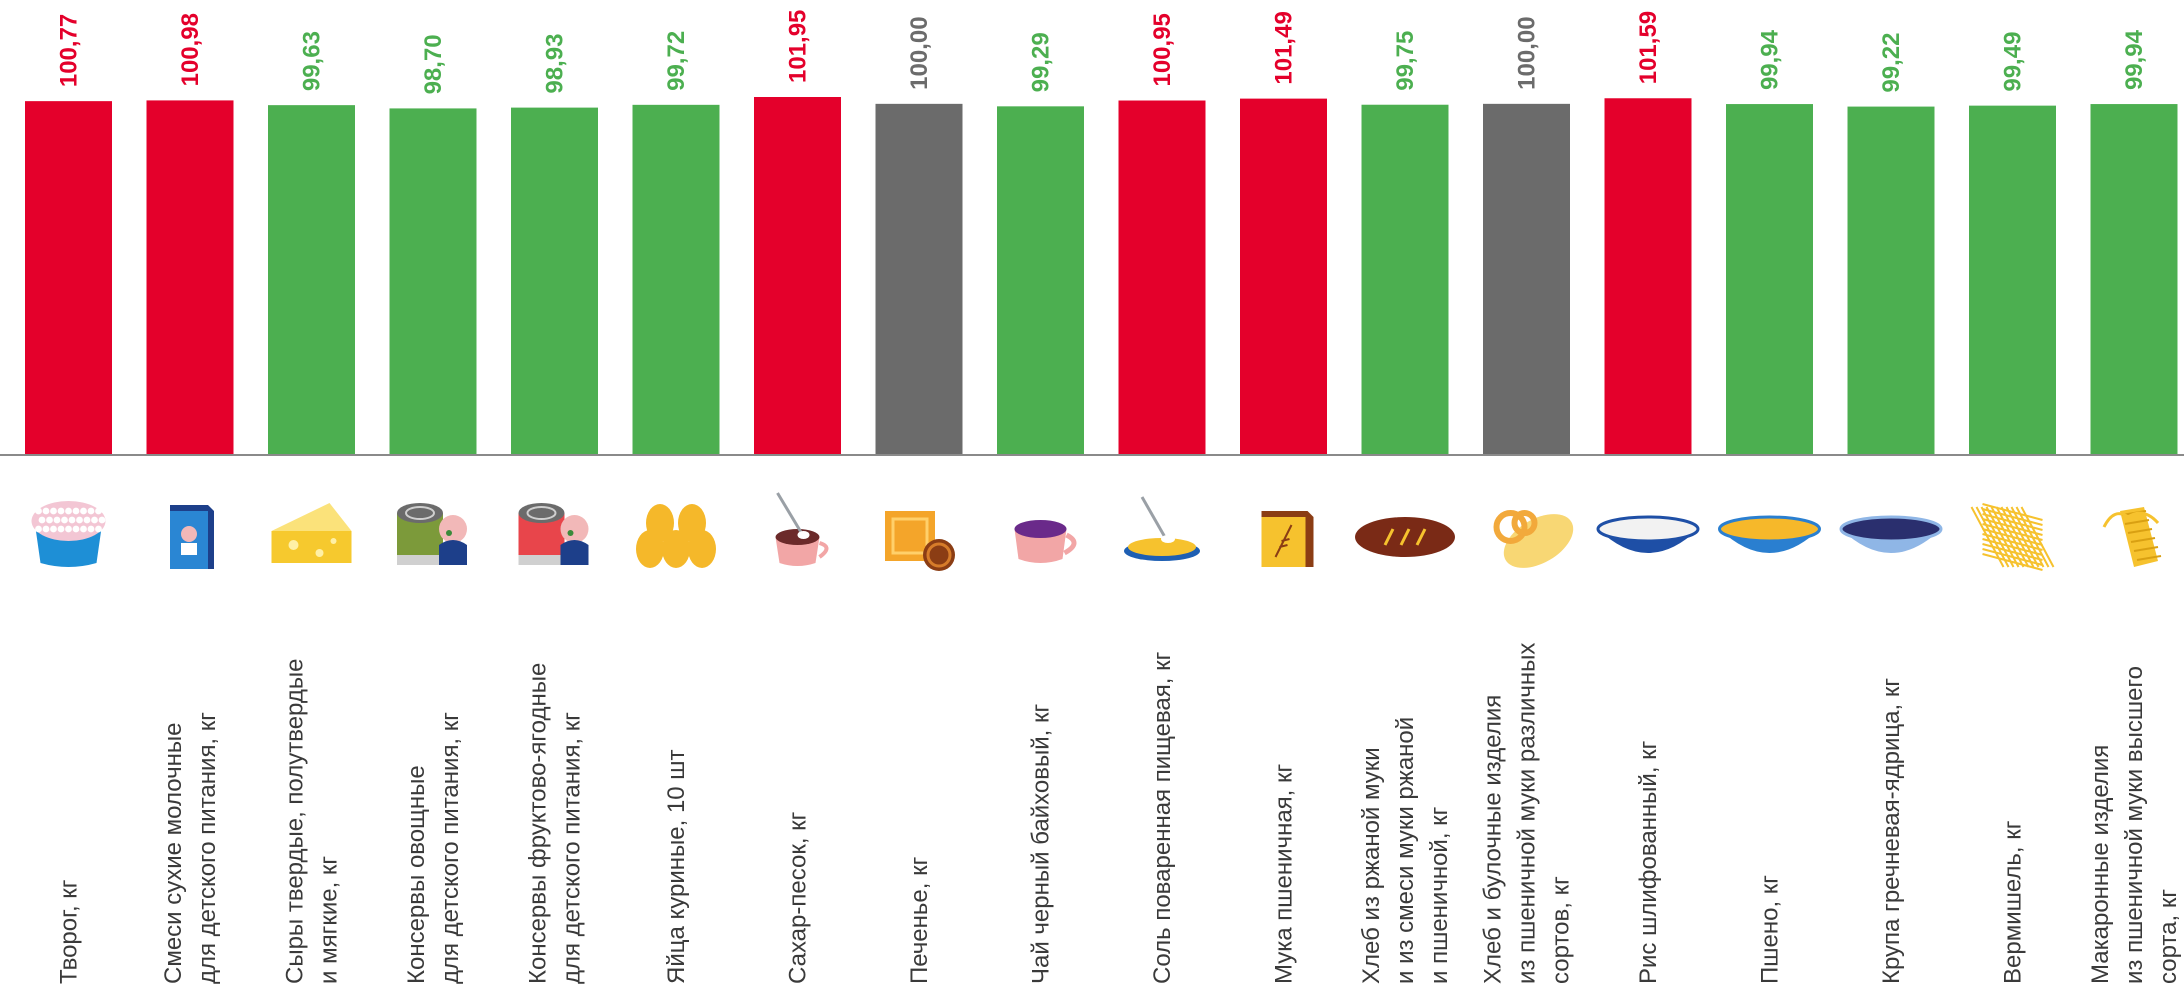 The image size is (2184, 994). What do you see at coordinates (2132, 537) in the screenshot?
I see `pasta-icon` at bounding box center [2132, 537].